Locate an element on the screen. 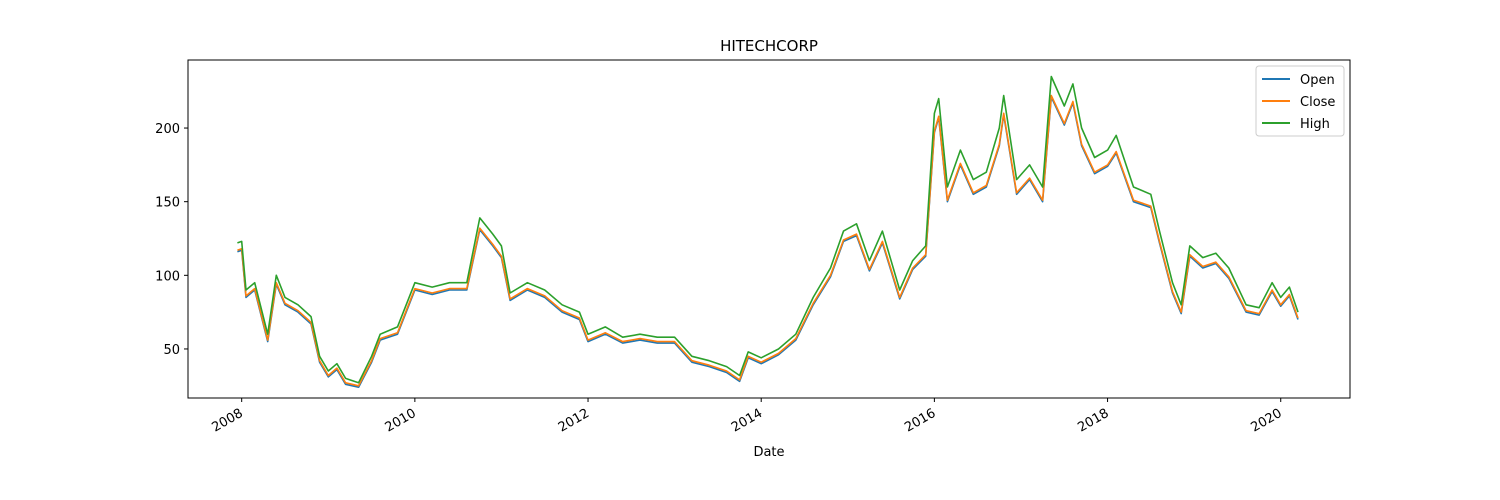 The width and height of the screenshot is (1500, 500). legend-label: Open is located at coordinates (1317, 80).